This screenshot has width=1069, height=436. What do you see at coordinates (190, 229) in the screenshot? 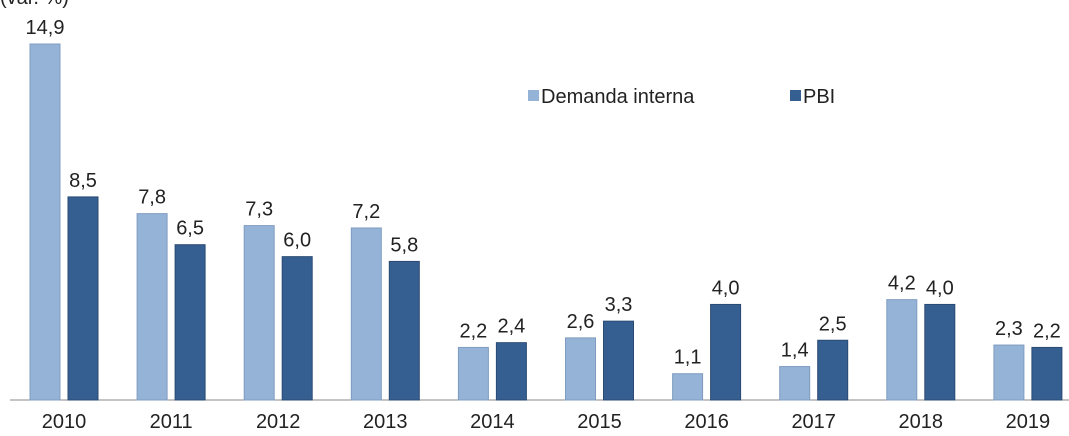
I see `value-label: 6,5` at bounding box center [190, 229].